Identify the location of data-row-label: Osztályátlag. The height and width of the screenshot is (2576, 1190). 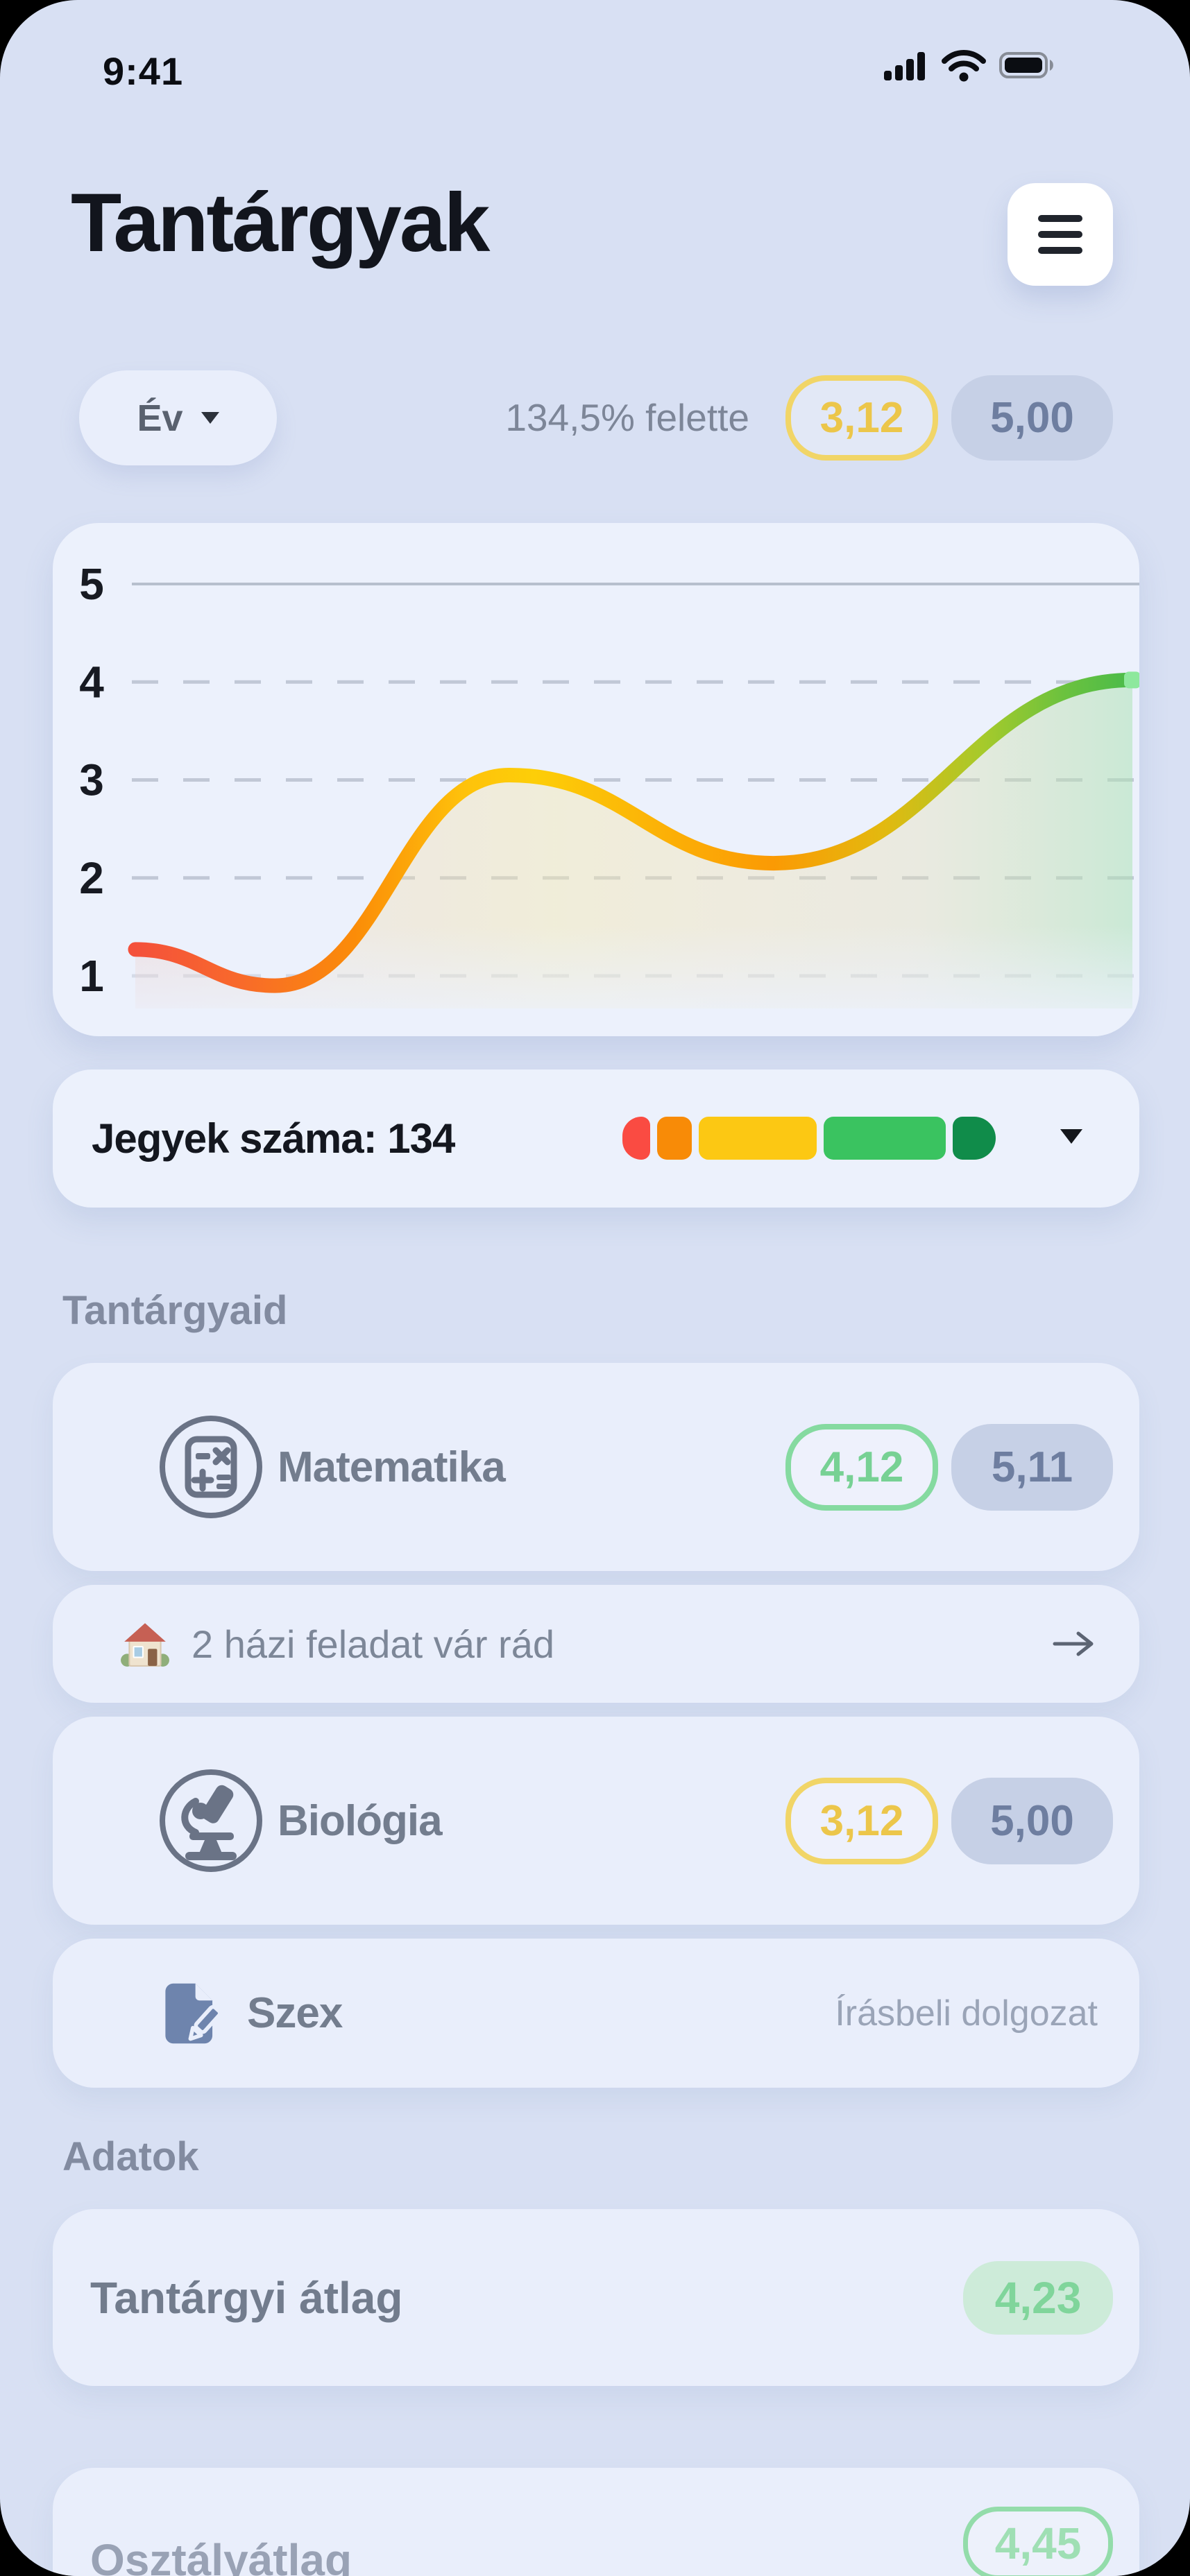
(221, 2555).